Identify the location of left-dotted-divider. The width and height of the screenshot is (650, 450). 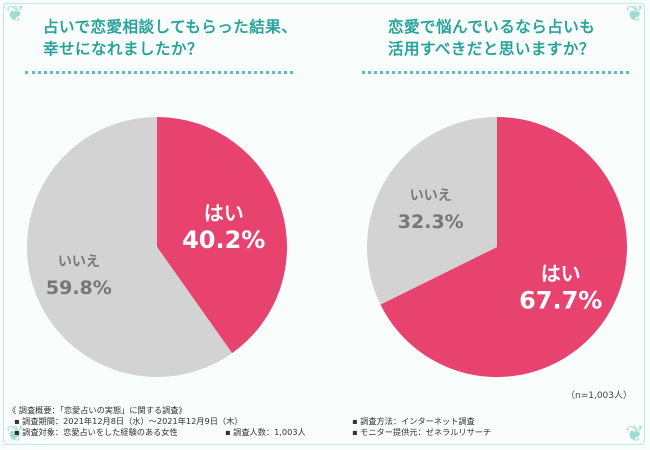
(159, 72).